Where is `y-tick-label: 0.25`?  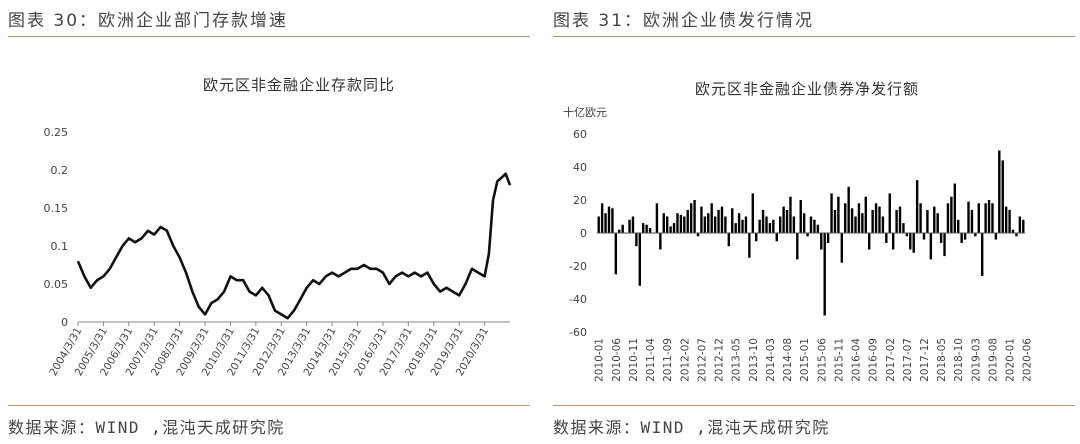
y-tick-label: 0.25 is located at coordinates (56, 132).